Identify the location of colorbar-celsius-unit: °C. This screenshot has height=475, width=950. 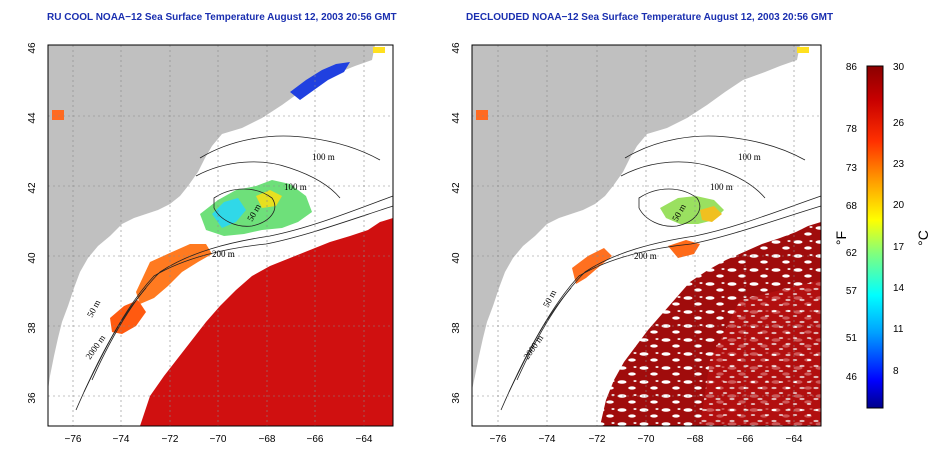
(923, 238).